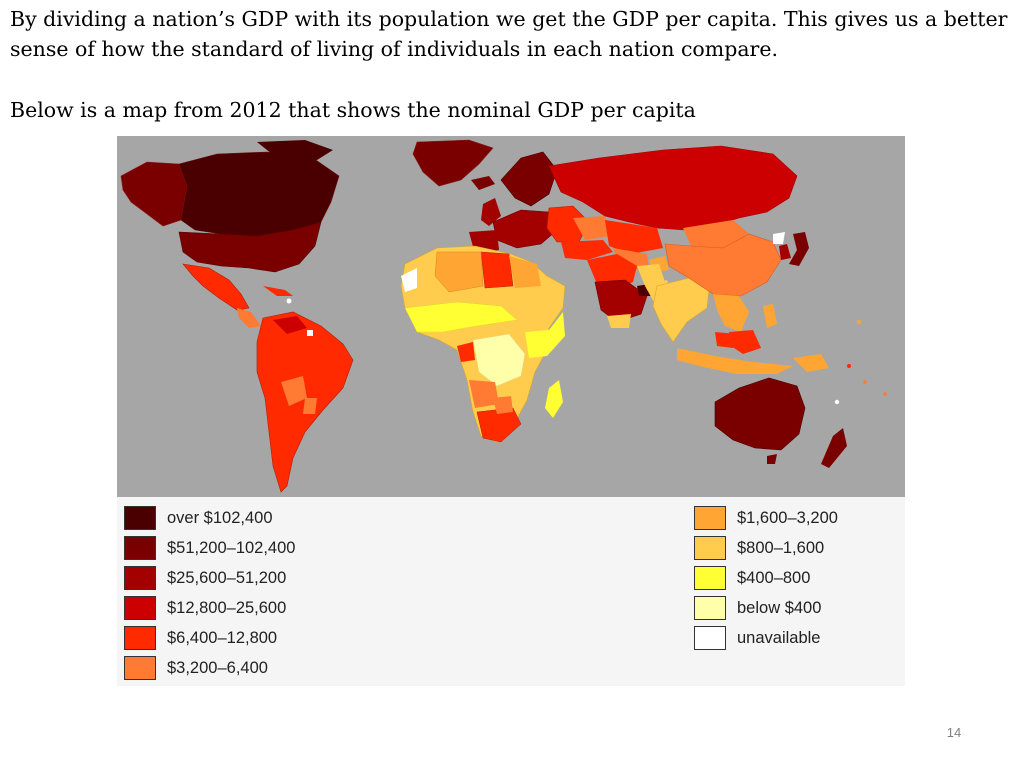 The width and height of the screenshot is (1024, 768). I want to click on region-north-africa-east, so click(525, 272).